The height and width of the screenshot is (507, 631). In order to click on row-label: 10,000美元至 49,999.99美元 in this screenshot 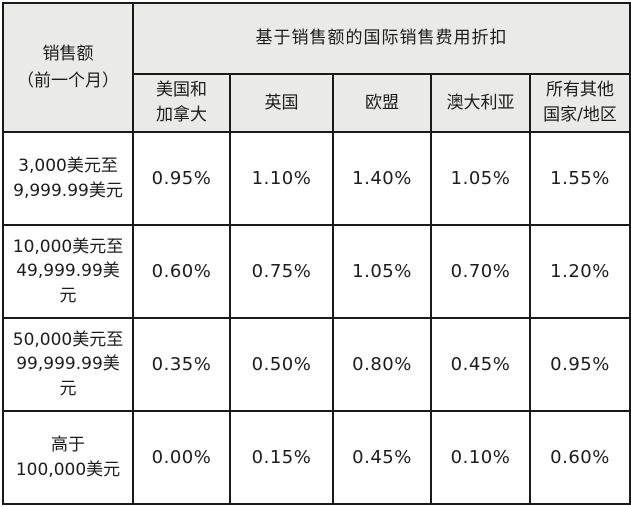, I will do `click(68, 271)`.